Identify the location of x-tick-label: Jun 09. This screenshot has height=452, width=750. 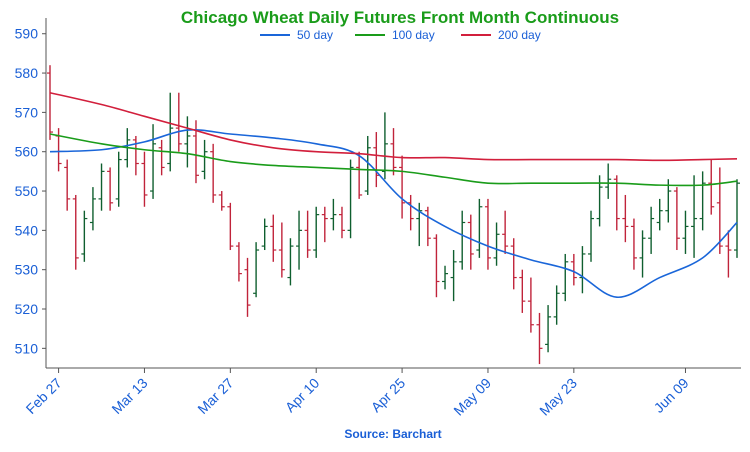
(671, 395).